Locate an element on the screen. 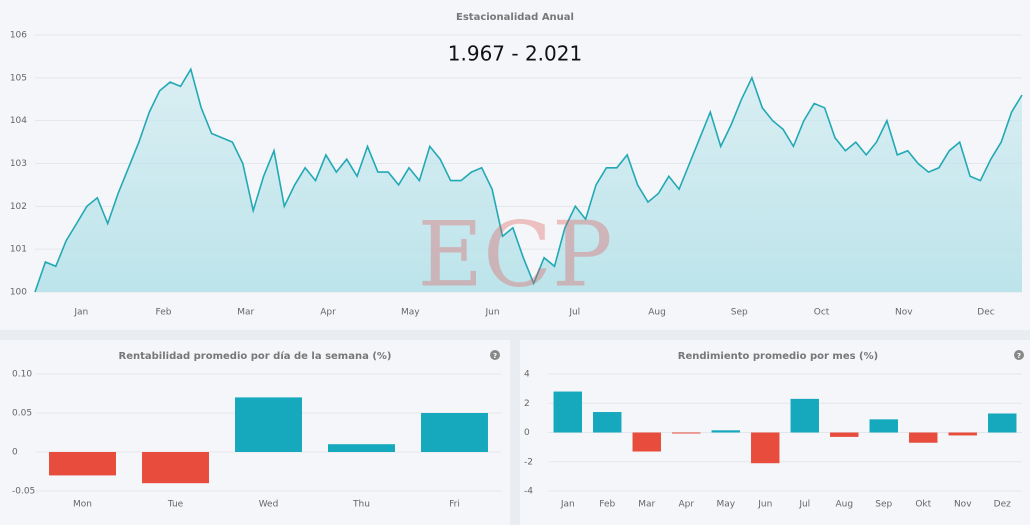  y-tick-label: 106 is located at coordinates (18, 36).